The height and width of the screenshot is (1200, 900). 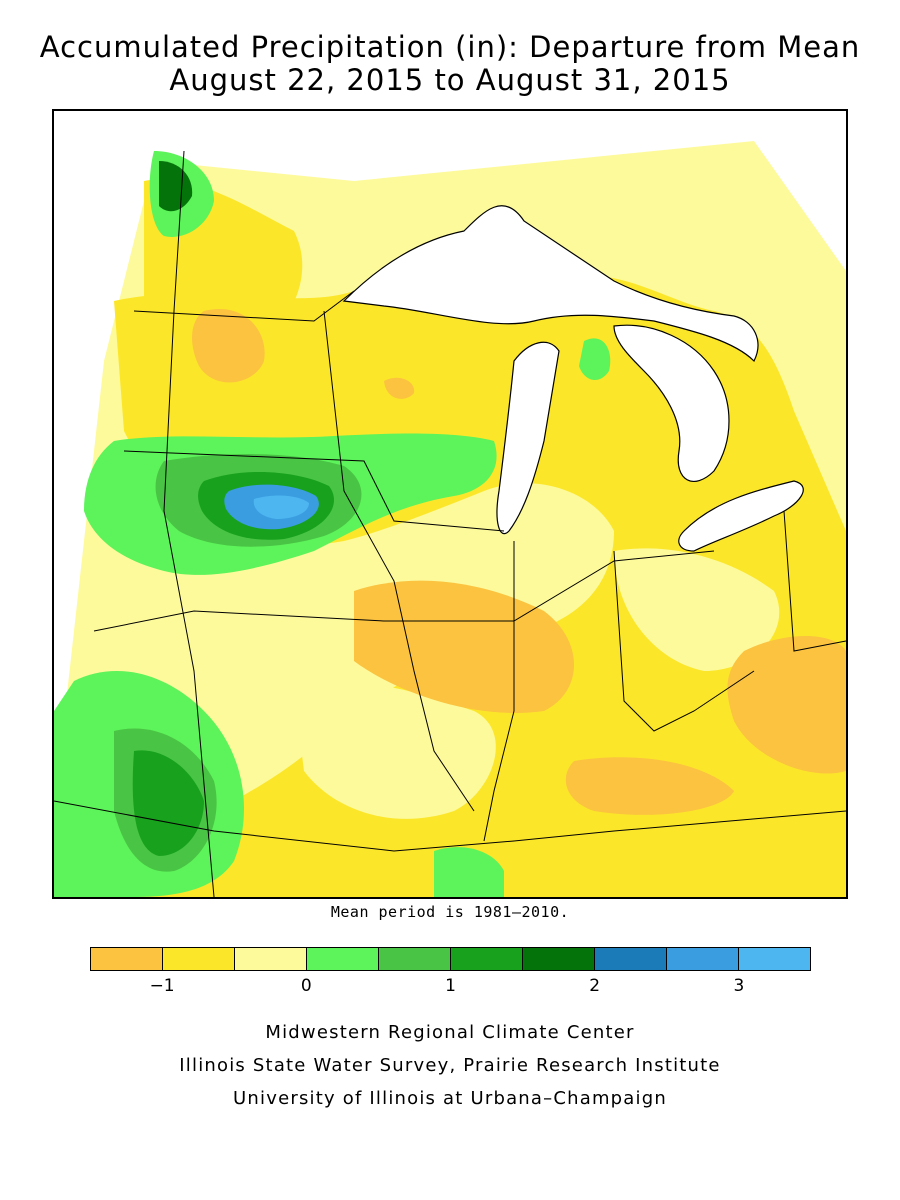 I want to click on legend-tick-label: 0, so click(x=306, y=986).